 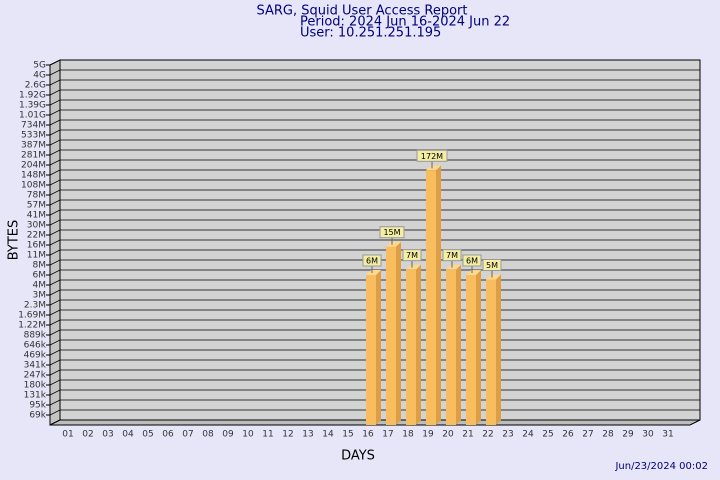 What do you see at coordinates (36, 256) in the screenshot?
I see `y-tick-label: 11M` at bounding box center [36, 256].